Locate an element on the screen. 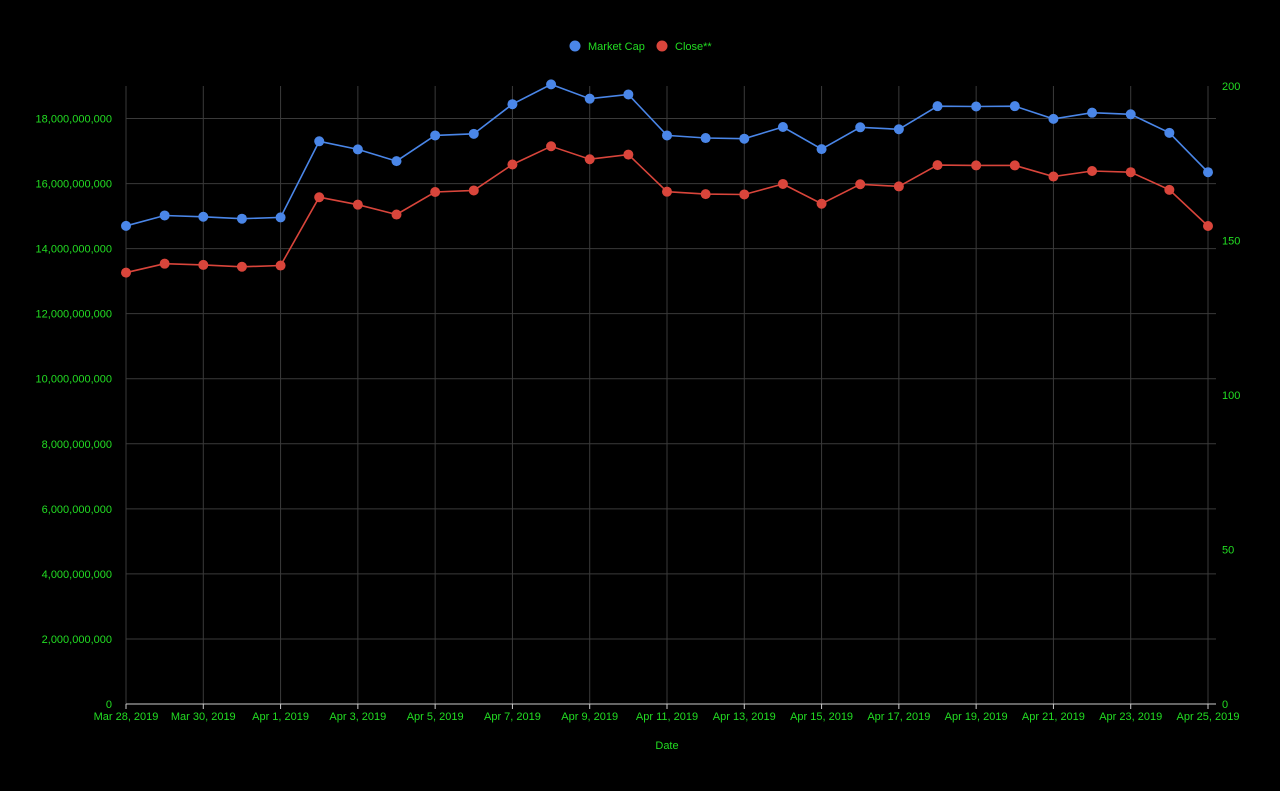  x-tick-label: Mar 30, 2019 is located at coordinates (203, 717).